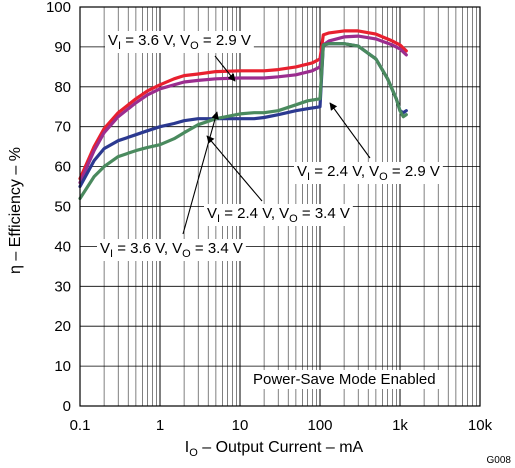 Image resolution: width=515 pixels, height=468 pixels. Describe the element at coordinates (200, 173) in the screenshot. I see `annotation-arrow-a4` at that location.